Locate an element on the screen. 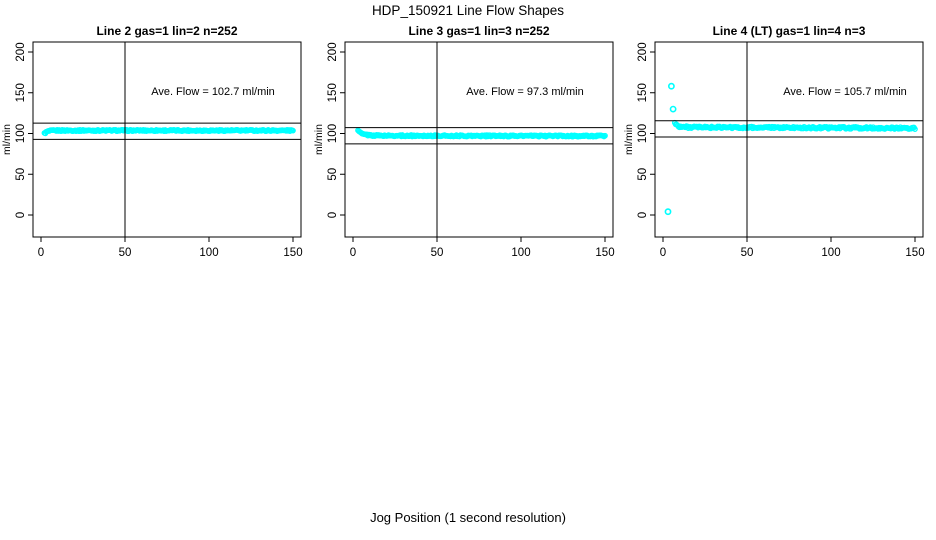 The image size is (936, 540). panel-1-plot: 0 50 100 150 0 50 100 150 200 ml/min is located at coordinates (152, 150).